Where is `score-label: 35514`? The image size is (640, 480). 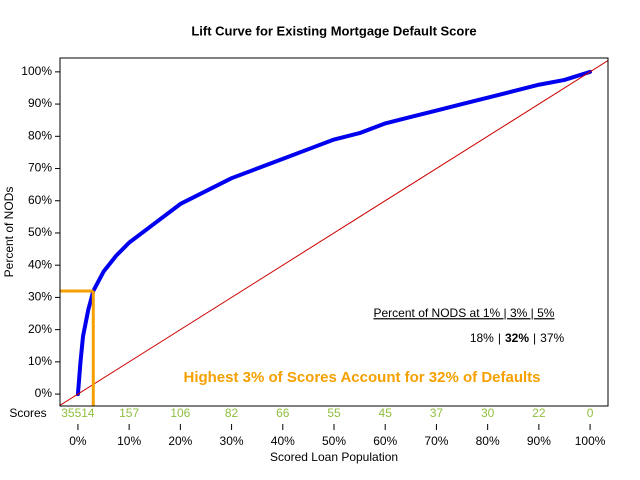 score-label: 35514 is located at coordinates (78, 413).